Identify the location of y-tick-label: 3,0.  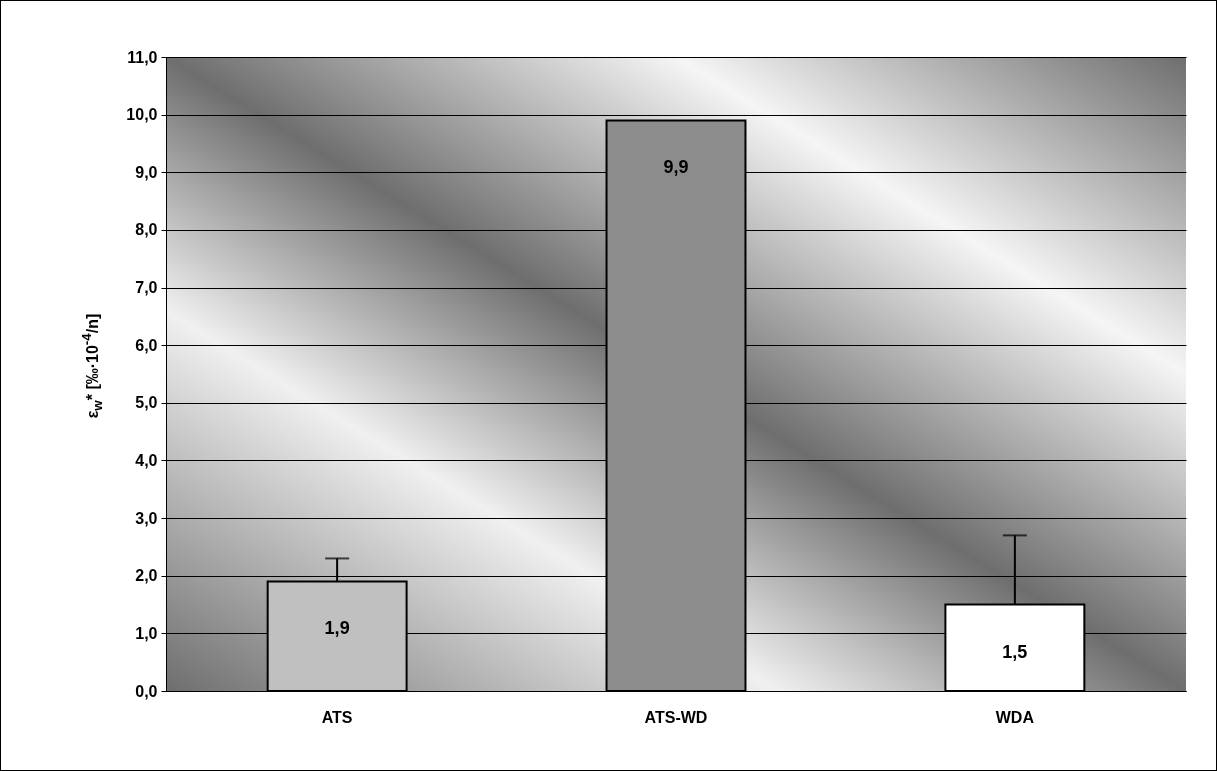
(146, 518).